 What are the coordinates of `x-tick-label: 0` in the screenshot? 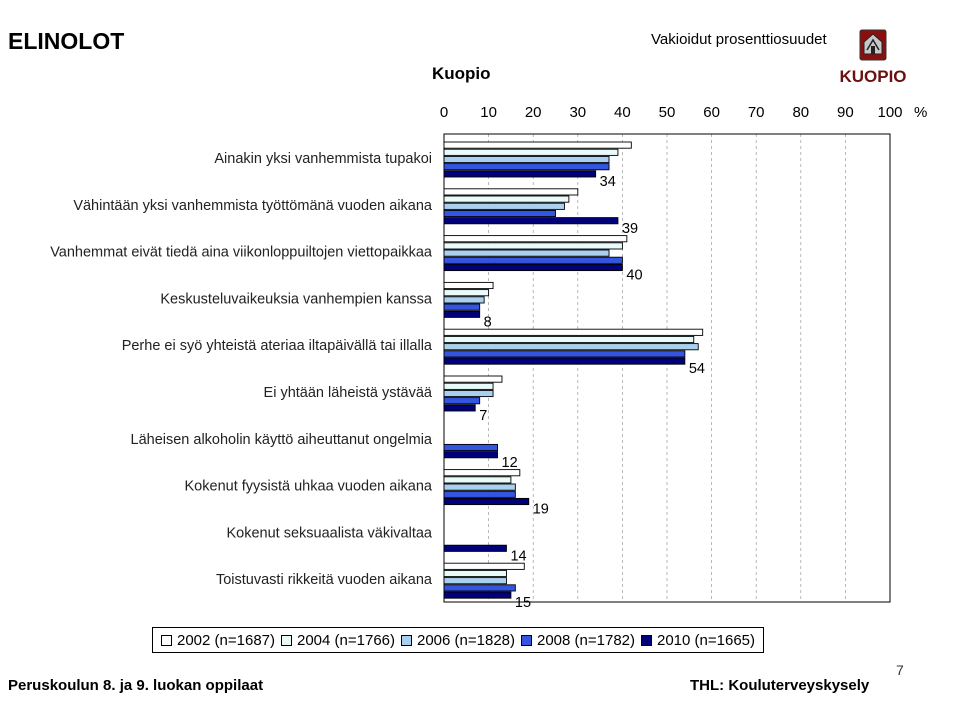 It's located at (444, 112).